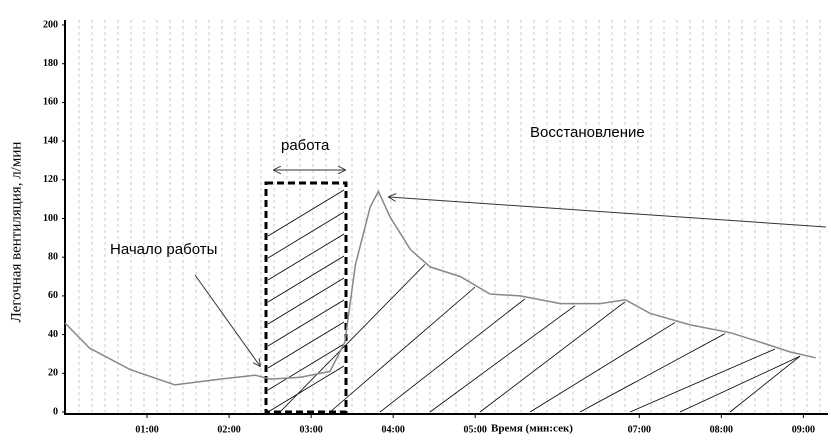 This screenshot has height=447, width=831. What do you see at coordinates (53, 256) in the screenshot?
I see `y-tick-label: 80` at bounding box center [53, 256].